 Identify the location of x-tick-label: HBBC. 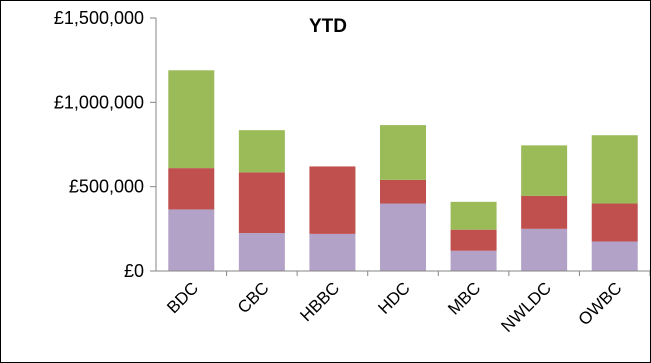
(319, 301).